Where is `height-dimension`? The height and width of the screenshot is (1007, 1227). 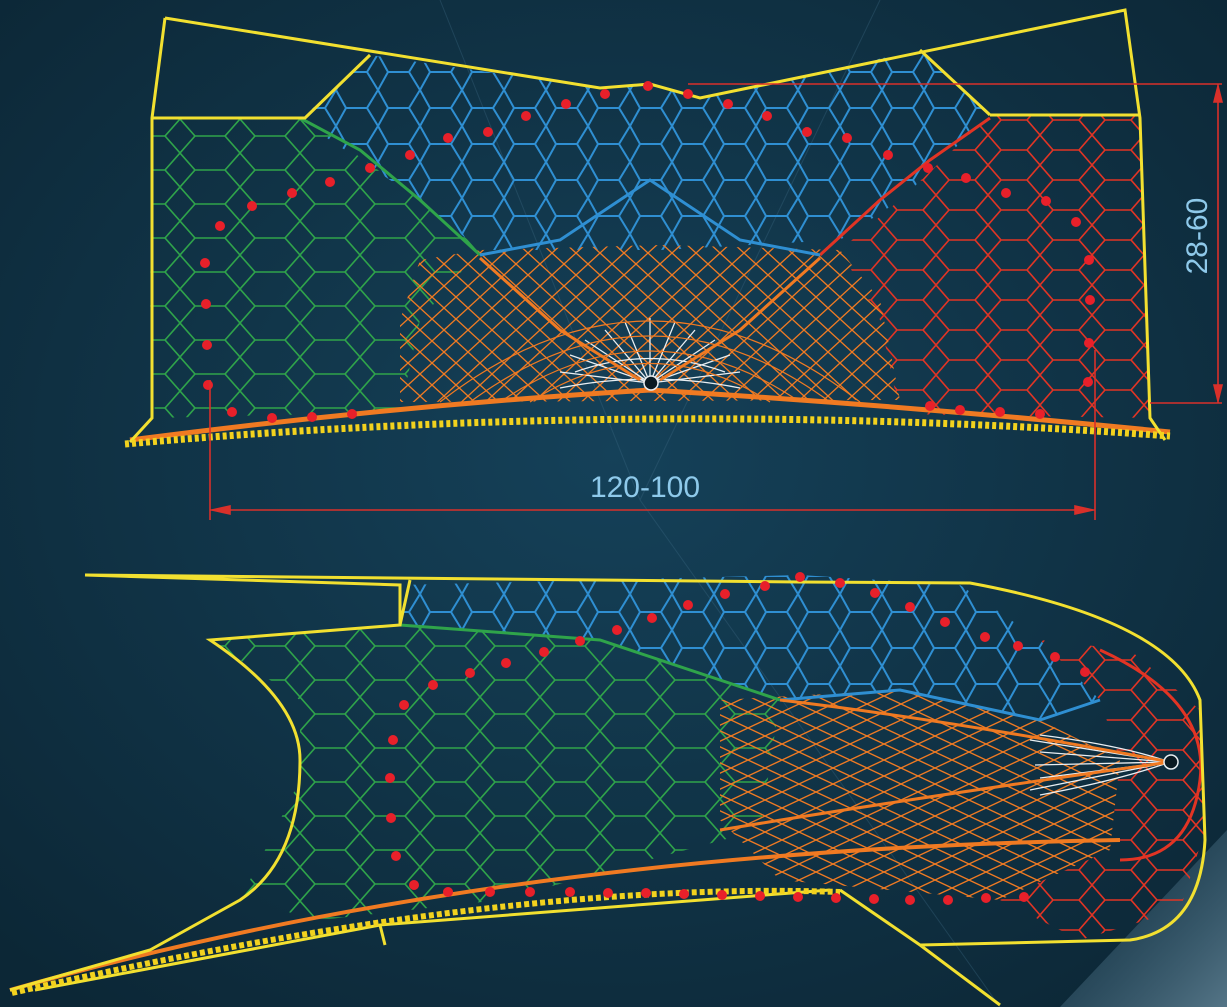 height-dimension is located at coordinates (956, 243).